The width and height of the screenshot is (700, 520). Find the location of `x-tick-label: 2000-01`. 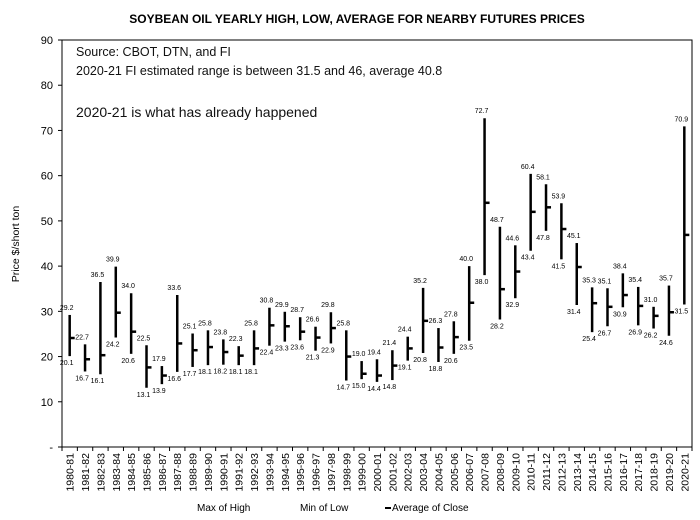

x-tick-label: 2000-01 is located at coordinates (378, 472).